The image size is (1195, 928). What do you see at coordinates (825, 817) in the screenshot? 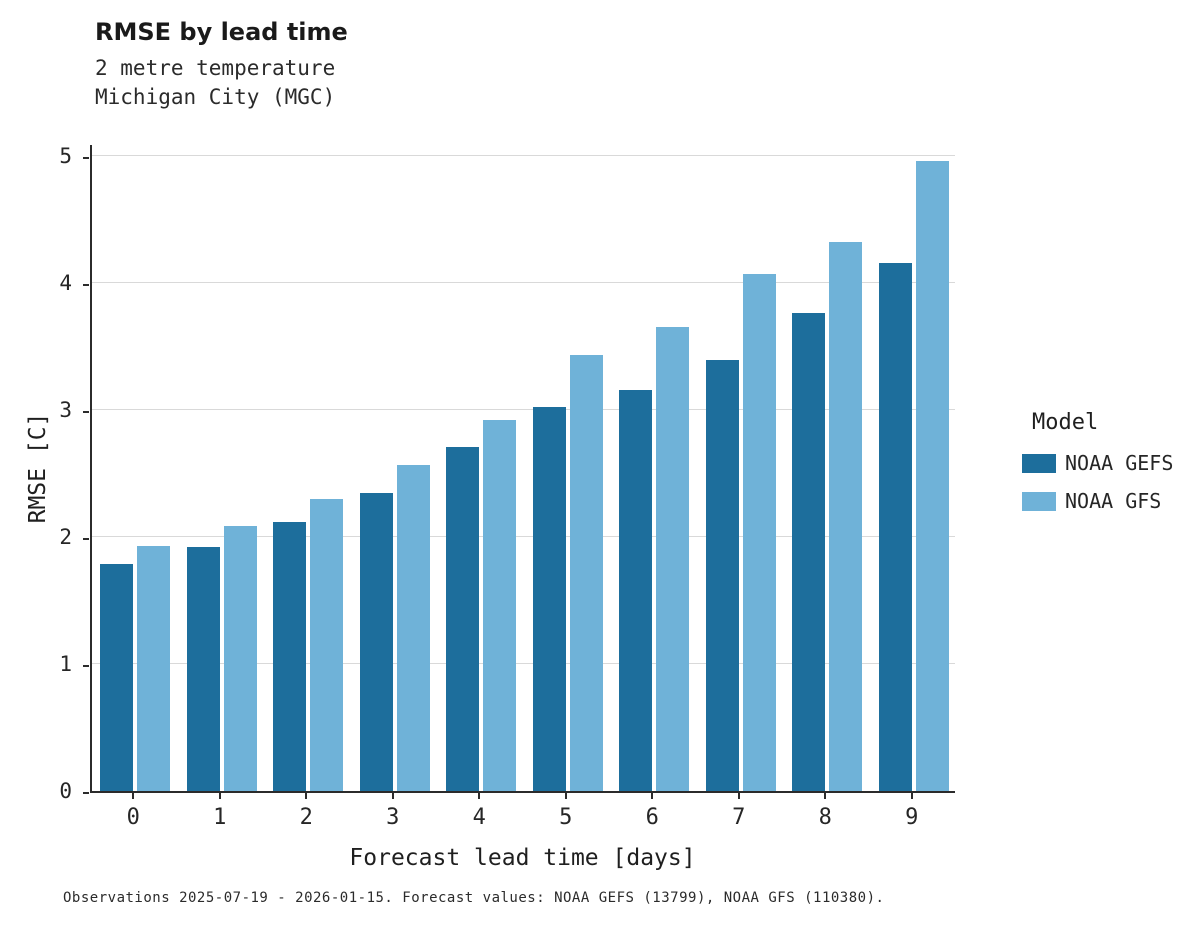
I see `x-tick-label-8: 8` at bounding box center [825, 817].